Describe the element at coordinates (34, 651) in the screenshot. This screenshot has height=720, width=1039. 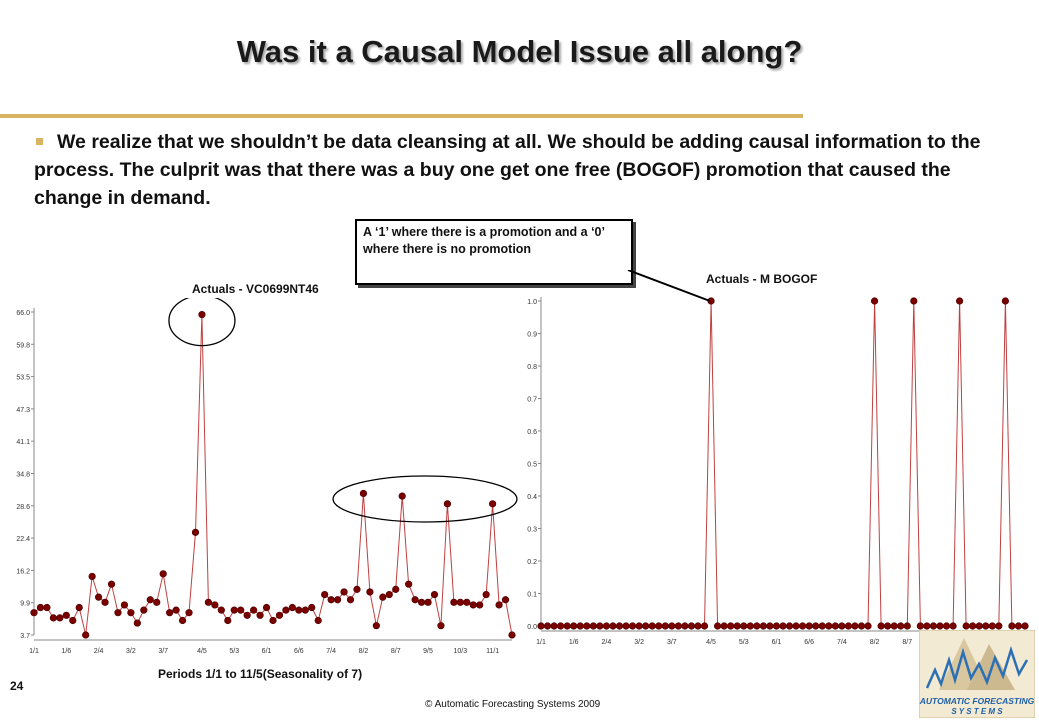
I see `x-tick-label: 1/1` at that location.